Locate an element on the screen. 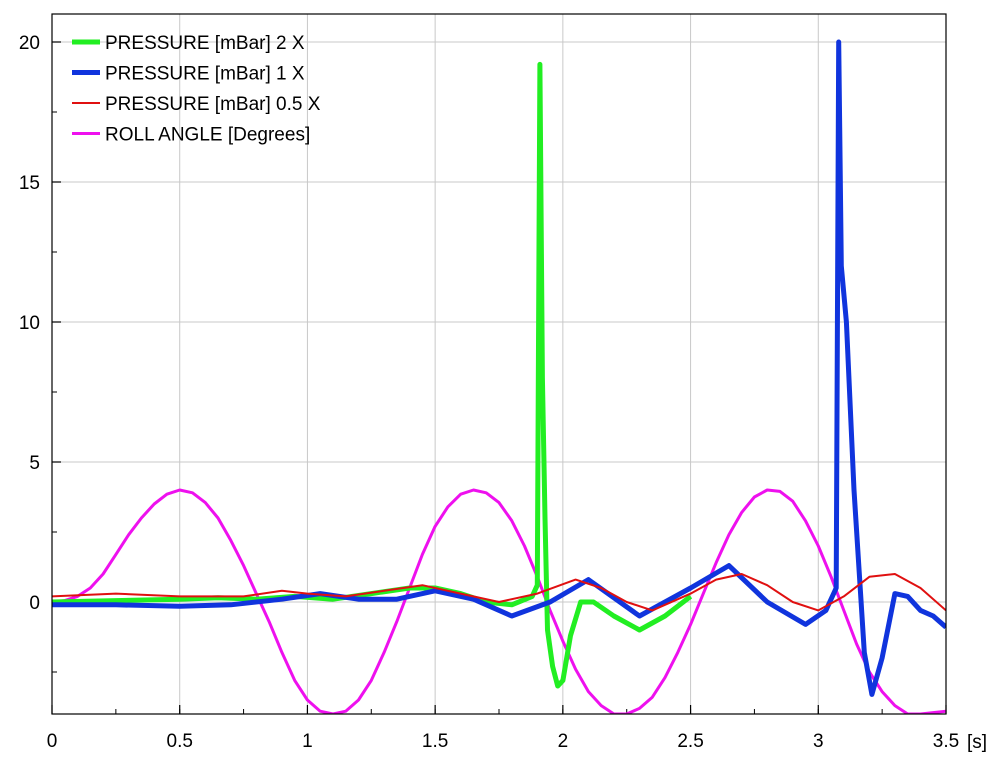  y-tick-label: 15 is located at coordinates (29, 183).